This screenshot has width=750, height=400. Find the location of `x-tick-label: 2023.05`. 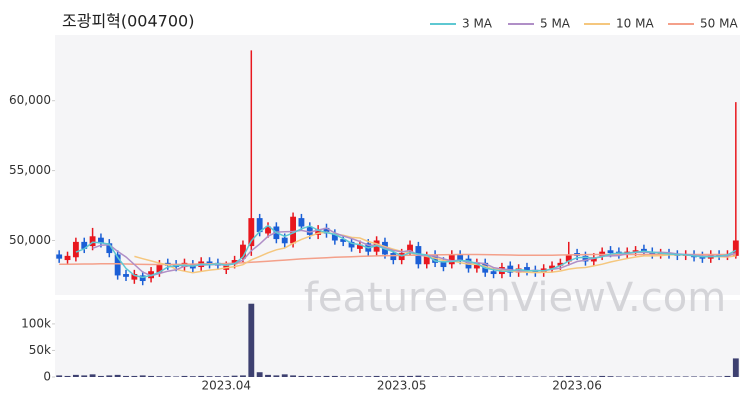

x-tick-label: 2023.05 is located at coordinates (402, 386).